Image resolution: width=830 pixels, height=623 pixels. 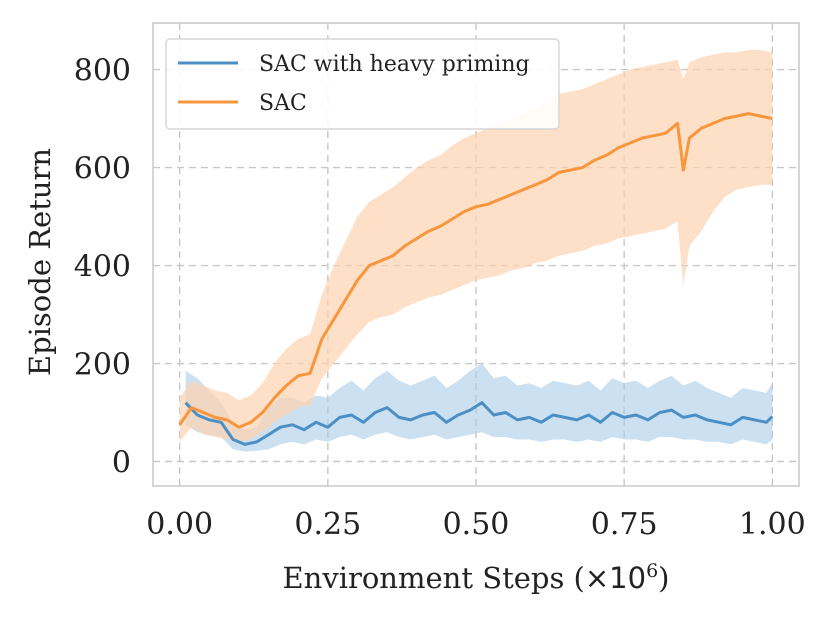 What do you see at coordinates (652, 571) in the screenshot?
I see `x-axis-label-exp: 6` at bounding box center [652, 571].